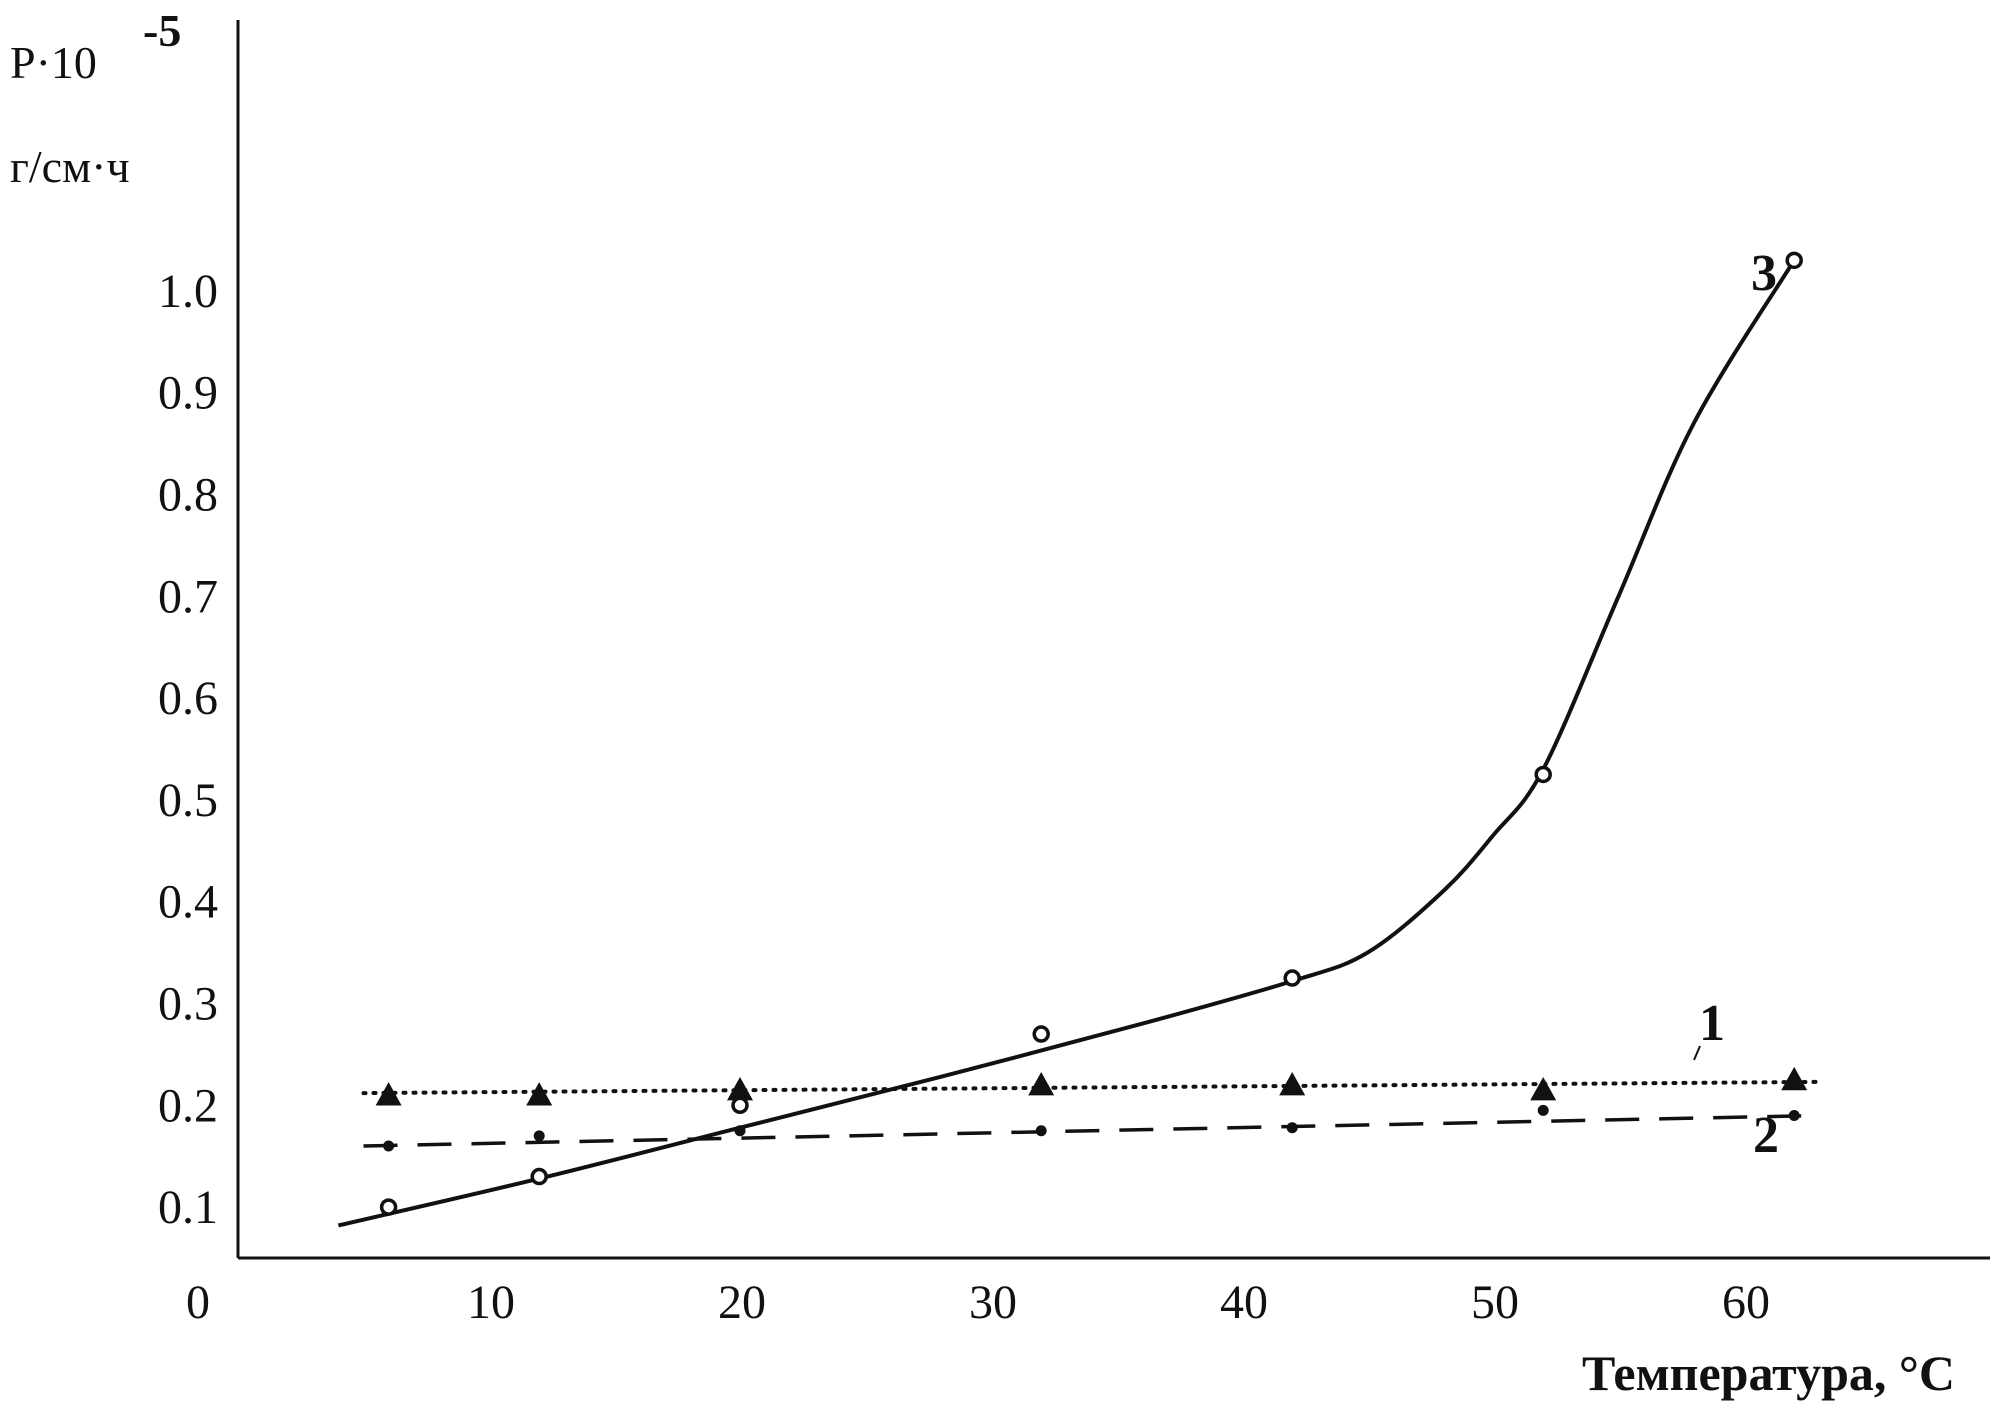  What do you see at coordinates (1495, 1302) in the screenshot?
I see `x-tick-label: 50` at bounding box center [1495, 1302].